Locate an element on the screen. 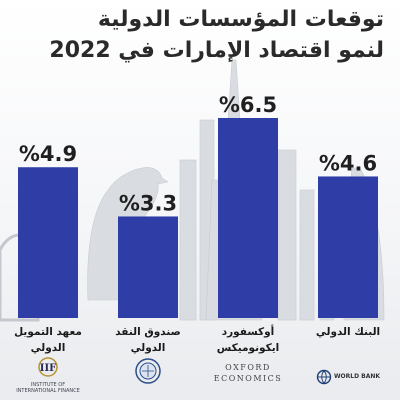 Image resolution: width=400 pixels, height=400 pixels. bar-value-label-1: %4.9 is located at coordinates (48, 154).